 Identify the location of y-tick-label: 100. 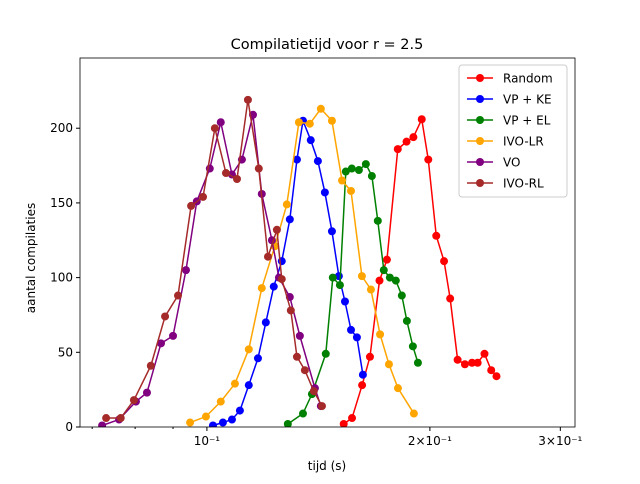
(61, 278).